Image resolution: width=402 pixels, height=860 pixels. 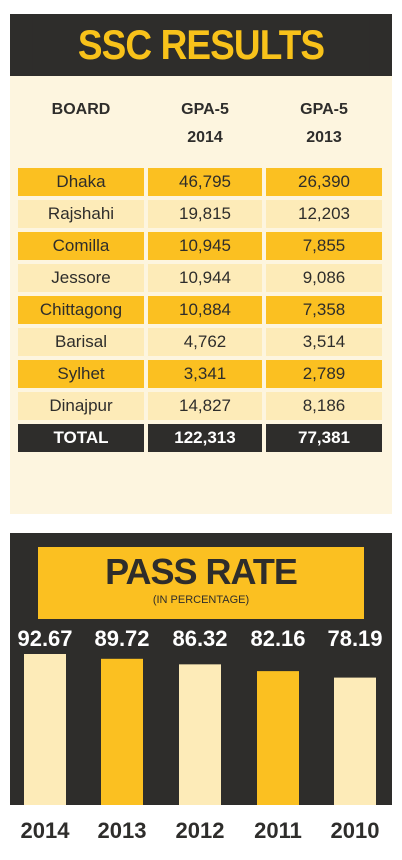 I want to click on gpa5-2013-cell: 9,086, so click(x=324, y=278).